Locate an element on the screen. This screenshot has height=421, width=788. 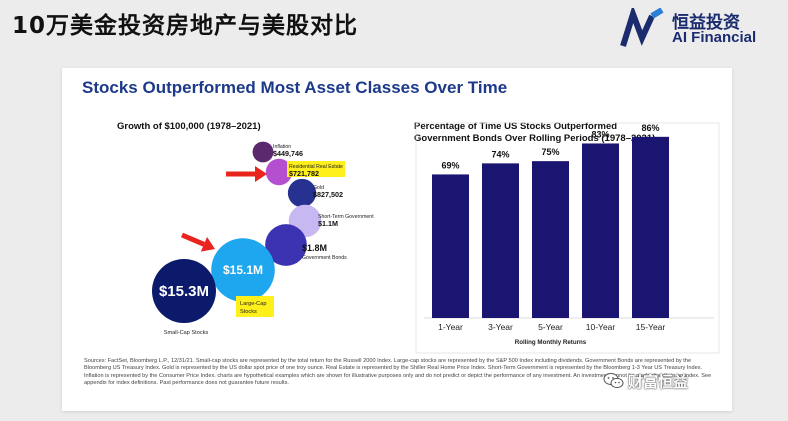
bubble-government-bonds-name-label: Government Bonds is located at coordinates (324, 258).